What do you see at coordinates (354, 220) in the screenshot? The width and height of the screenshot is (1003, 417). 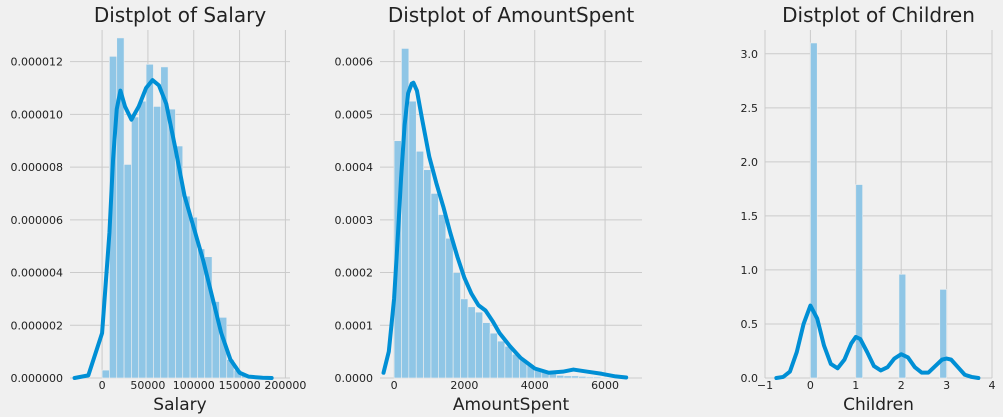 I see `y-tick-label: 0.0003` at bounding box center [354, 220].